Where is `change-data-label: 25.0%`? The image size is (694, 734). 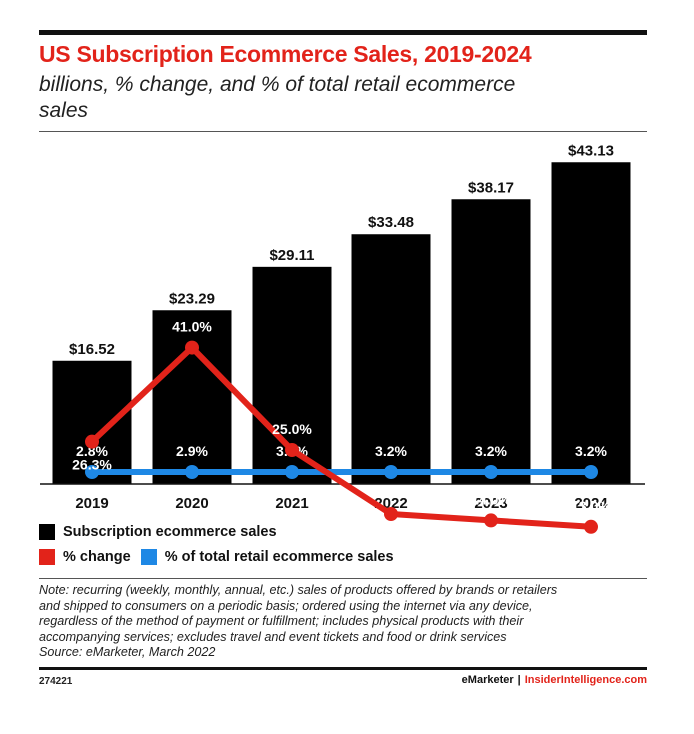
change-data-label: 25.0% is located at coordinates (292, 429).